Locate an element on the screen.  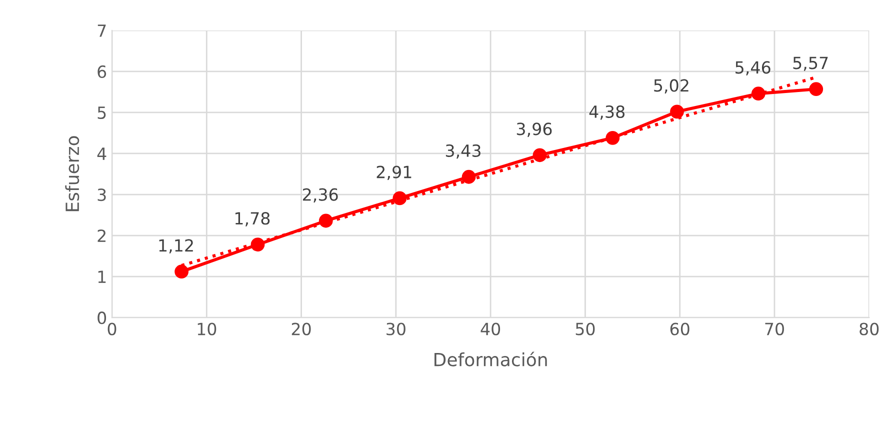
y-tick-label: 3 is located at coordinates (102, 195).